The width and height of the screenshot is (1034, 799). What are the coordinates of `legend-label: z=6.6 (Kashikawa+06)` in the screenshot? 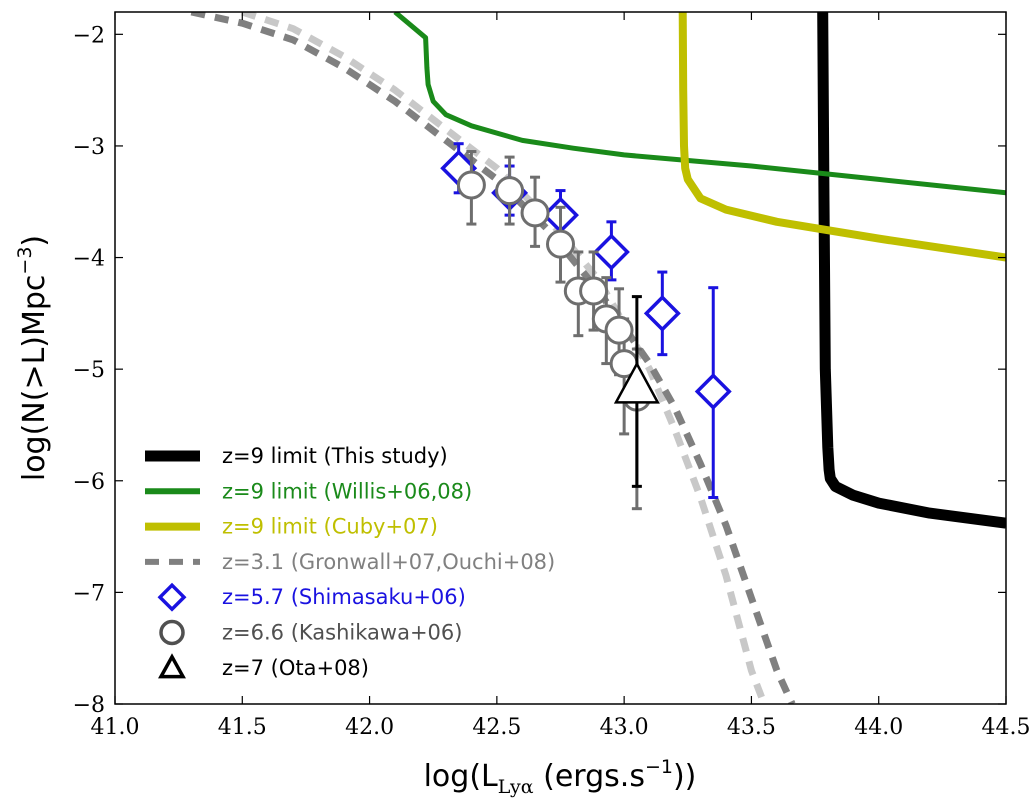 It's located at (342, 633).